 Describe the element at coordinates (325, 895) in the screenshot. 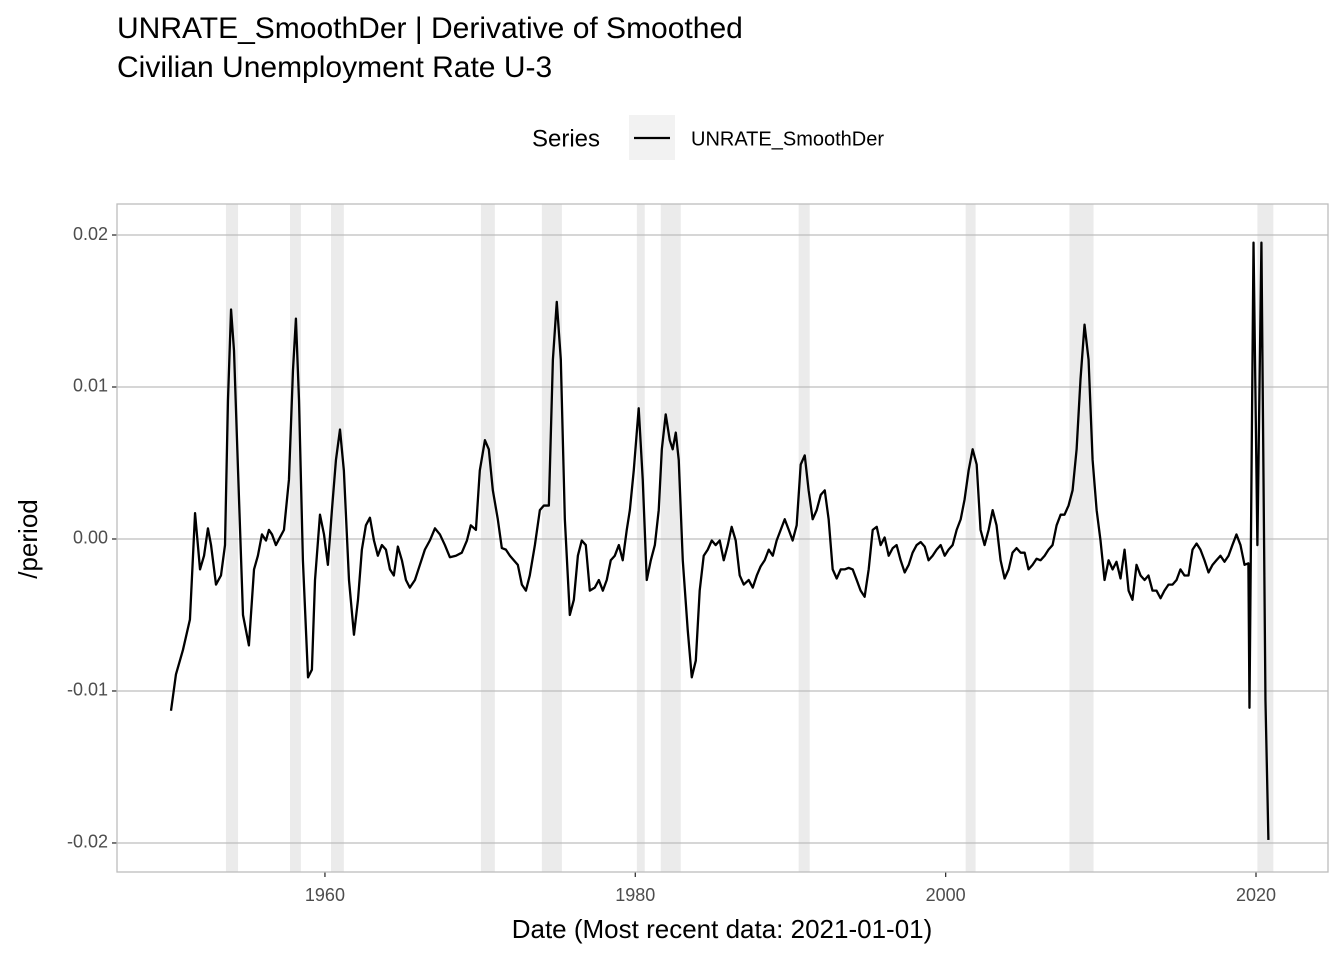

I see `x-tick-label: 1960` at that location.